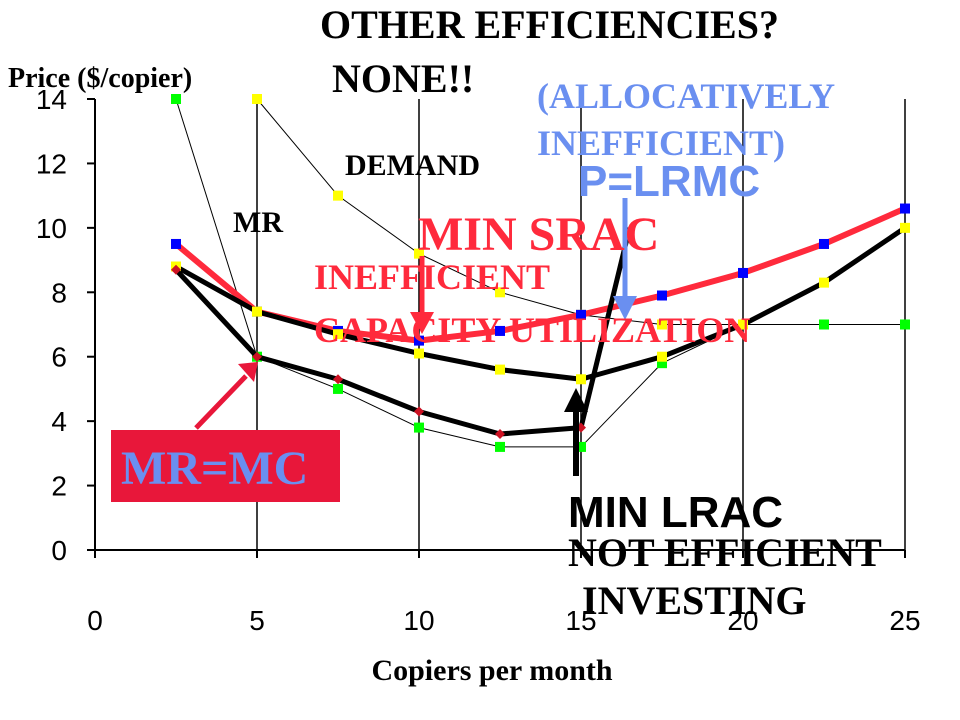 The height and width of the screenshot is (720, 960). I want to click on y-tick-label-0: 0, so click(59, 550).